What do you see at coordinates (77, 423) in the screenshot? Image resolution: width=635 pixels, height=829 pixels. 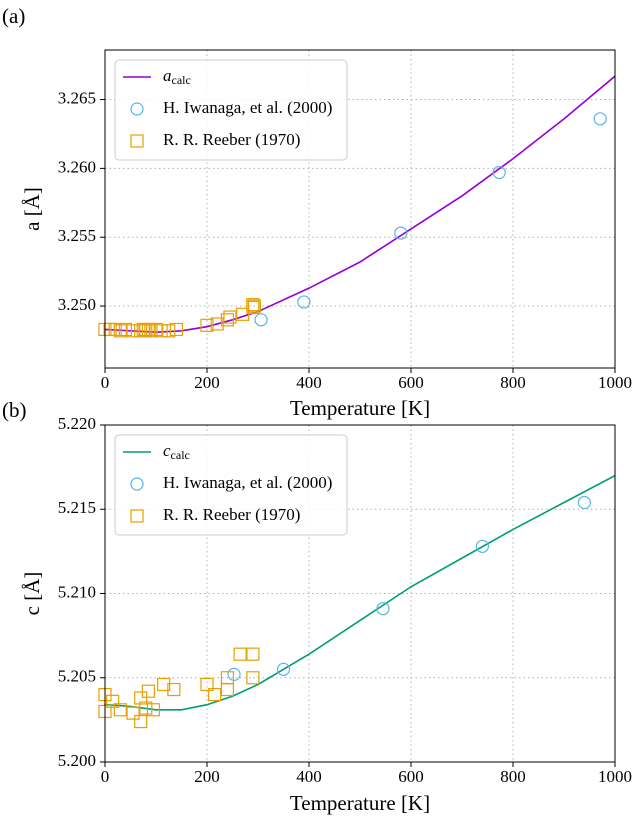 I see `y-tick-label: 5.220` at bounding box center [77, 423].